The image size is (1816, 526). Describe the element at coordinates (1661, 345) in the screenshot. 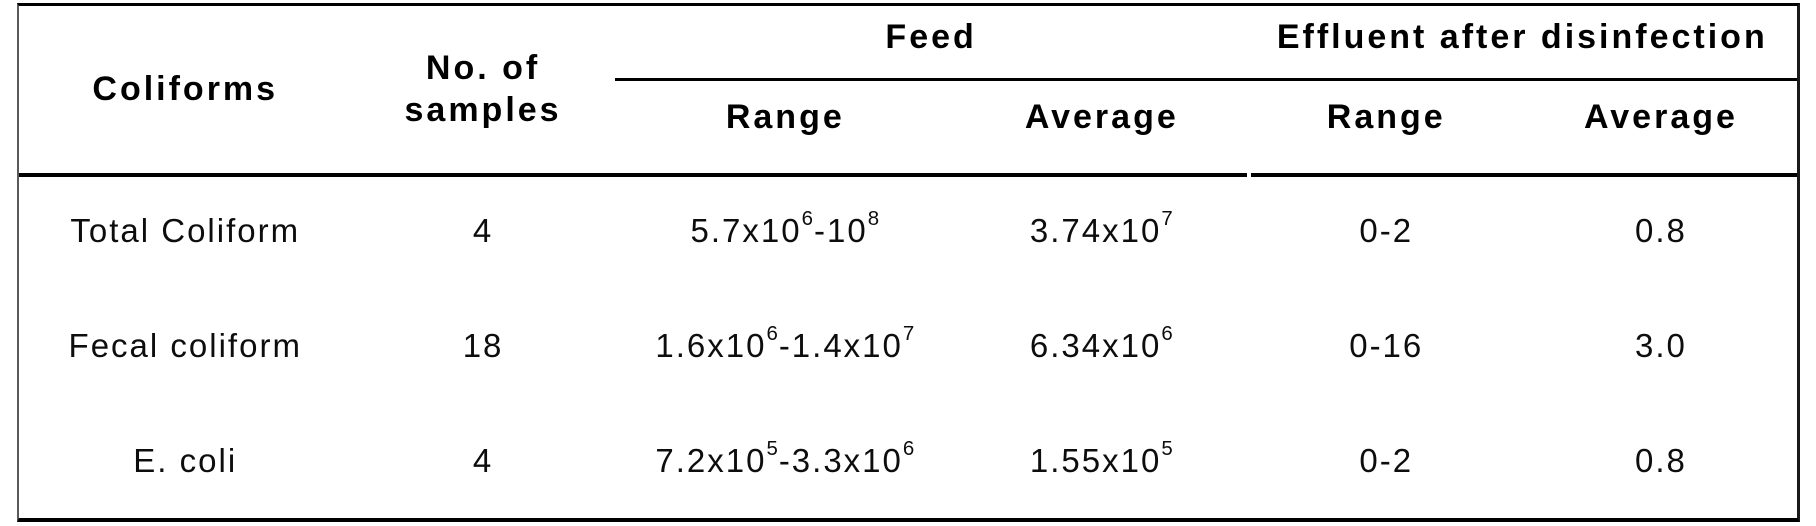

I see `cell-effluent-average: 3.0` at that location.